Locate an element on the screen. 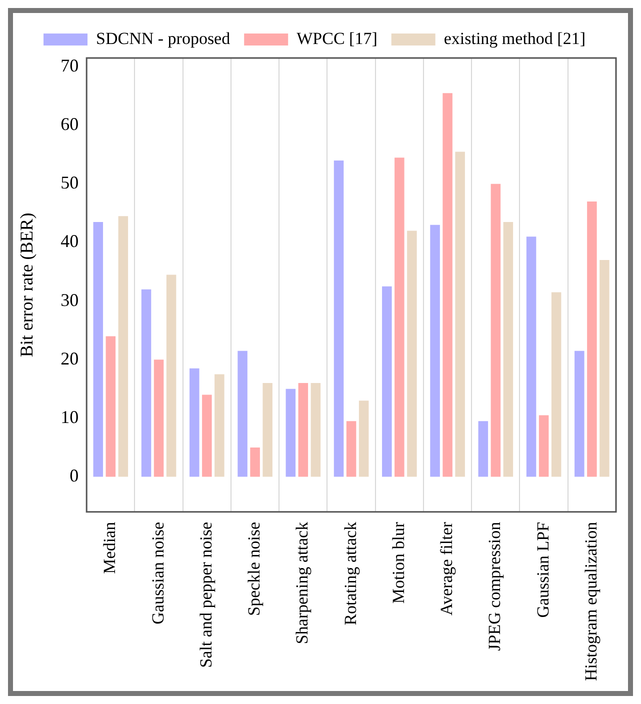  y-tick-label: 10 is located at coordinates (69, 416).